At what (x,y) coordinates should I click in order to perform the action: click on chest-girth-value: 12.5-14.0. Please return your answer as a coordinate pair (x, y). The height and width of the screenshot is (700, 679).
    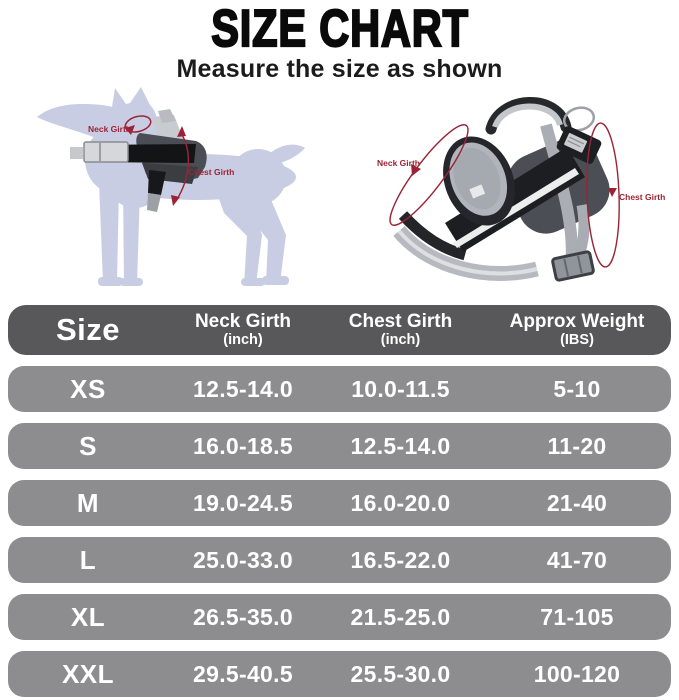
    Looking at the image, I should click on (400, 445).